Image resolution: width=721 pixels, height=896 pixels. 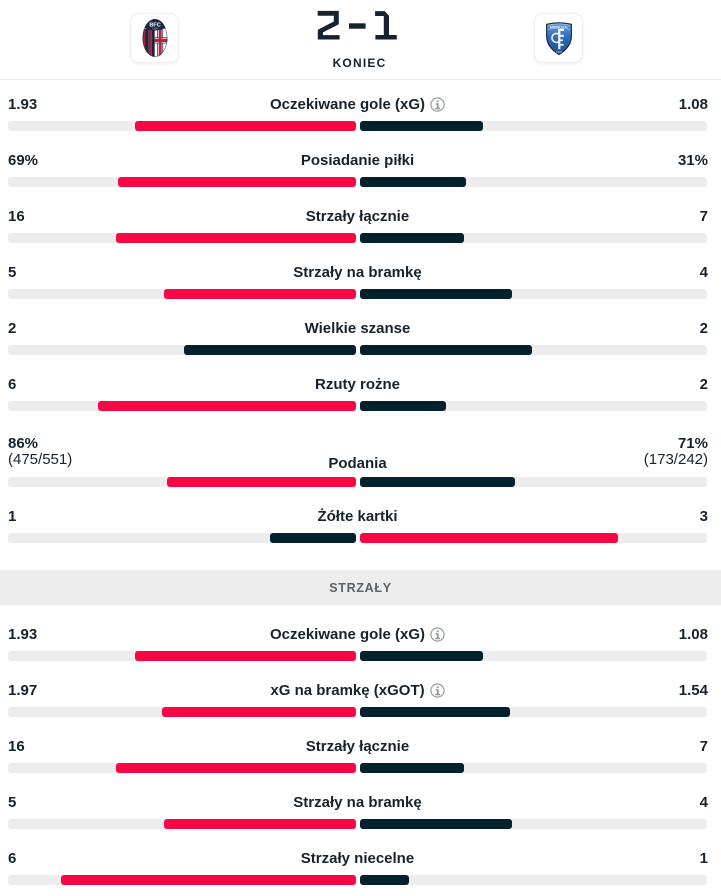 What do you see at coordinates (559, 52) in the screenshot?
I see `svg-text: 1920` at bounding box center [559, 52].